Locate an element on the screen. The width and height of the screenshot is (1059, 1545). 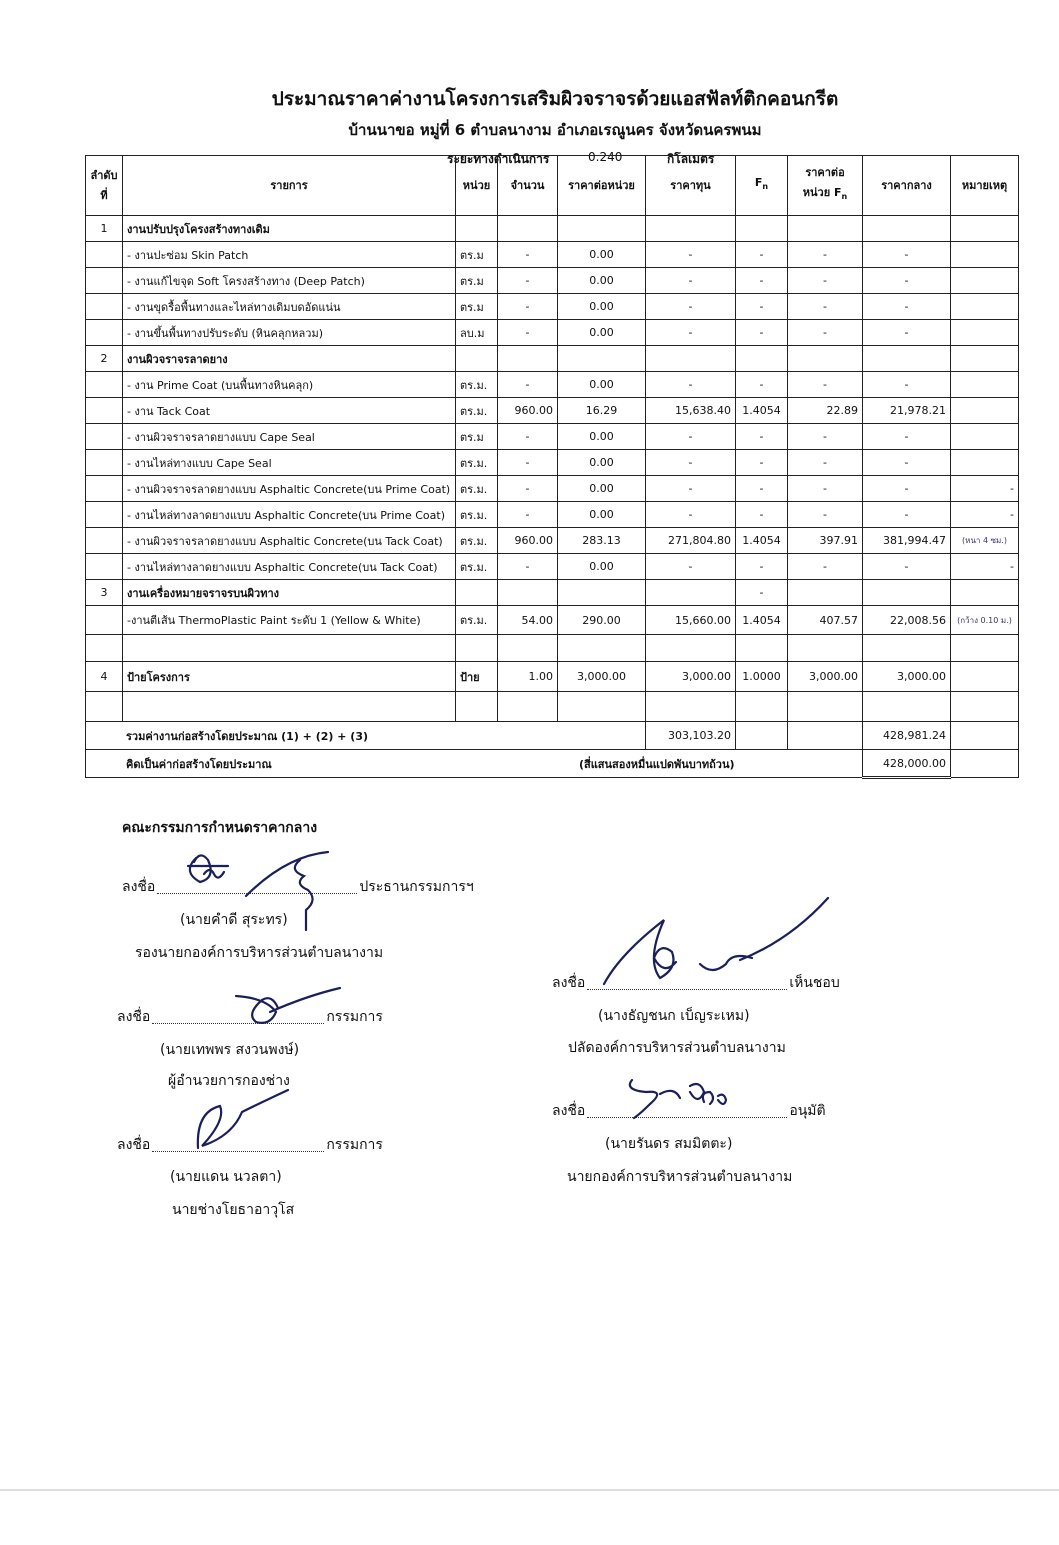
header-text: ลำดับ ที่ is located at coordinates (104, 185).